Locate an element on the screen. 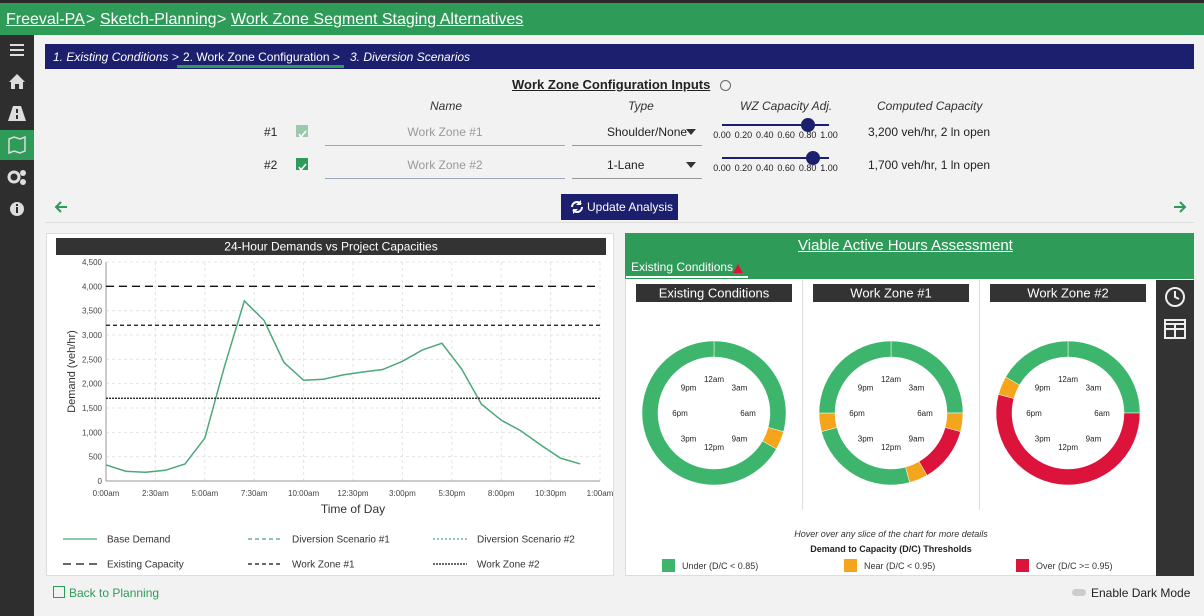 The width and height of the screenshot is (1204, 616). column-header: Type is located at coordinates (641, 106).